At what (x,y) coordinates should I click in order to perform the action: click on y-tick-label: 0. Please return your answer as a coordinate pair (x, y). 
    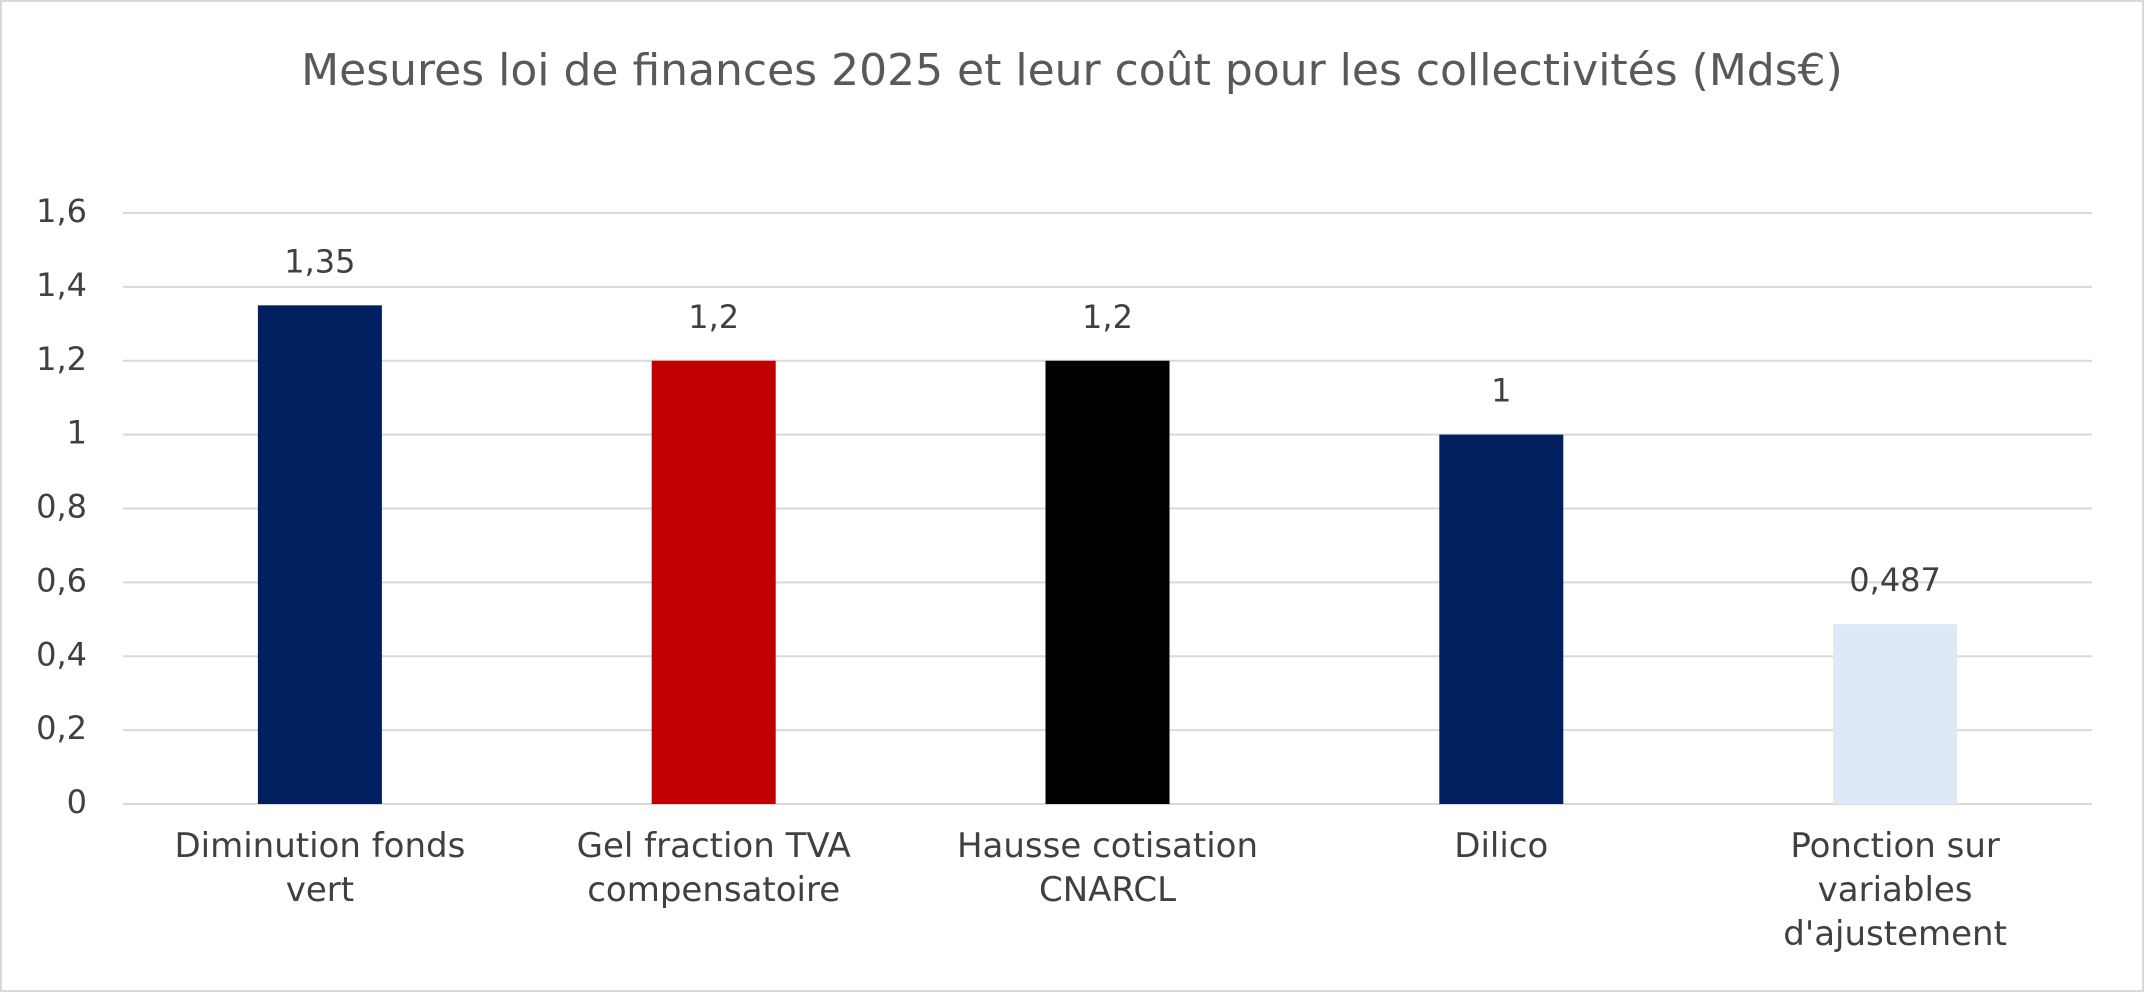
    Looking at the image, I should click on (77, 802).